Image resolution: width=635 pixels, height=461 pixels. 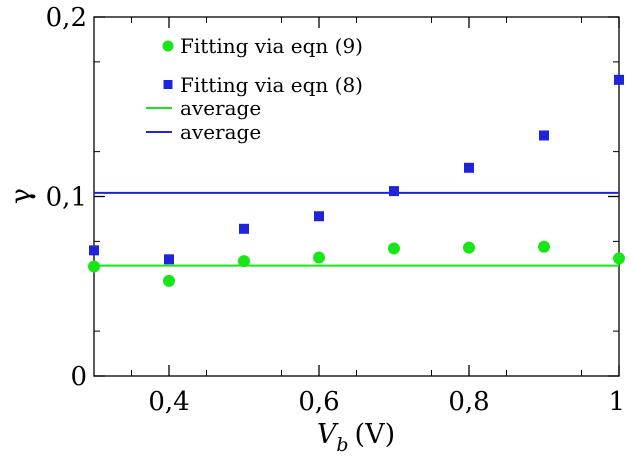 I want to click on legend-label-eqn9: Fitting via eqn (9), so click(x=271, y=46).